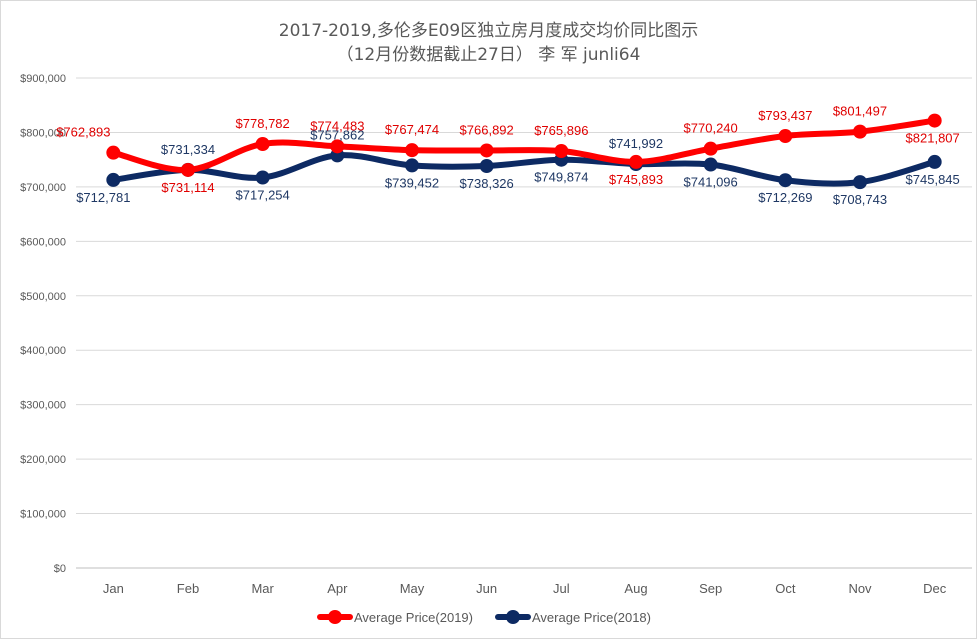  Describe the element at coordinates (785, 197) in the screenshot. I see `data-label: $712,269` at that location.